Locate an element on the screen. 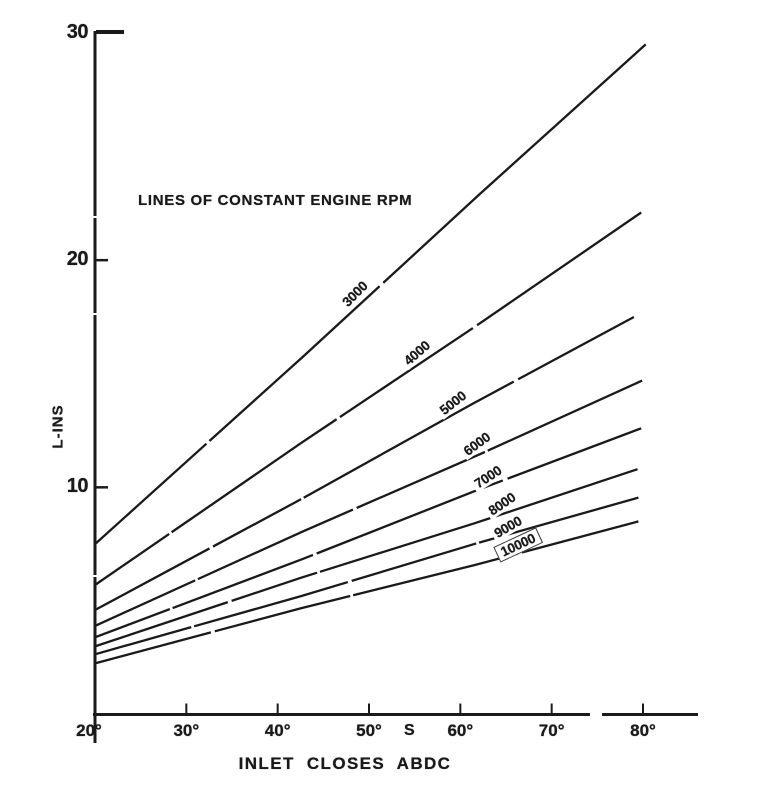  y-tick-label-30: 30 is located at coordinates (77, 32).